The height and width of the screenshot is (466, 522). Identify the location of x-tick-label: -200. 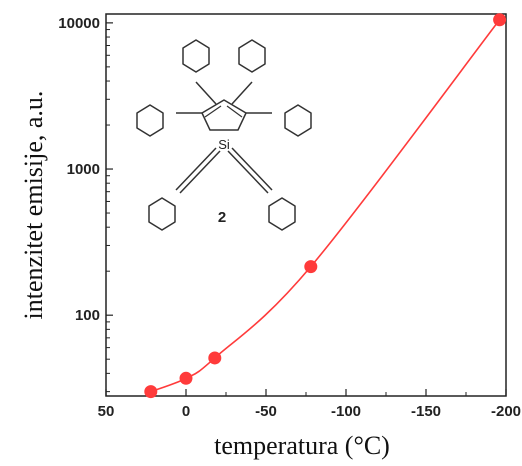
(506, 411).